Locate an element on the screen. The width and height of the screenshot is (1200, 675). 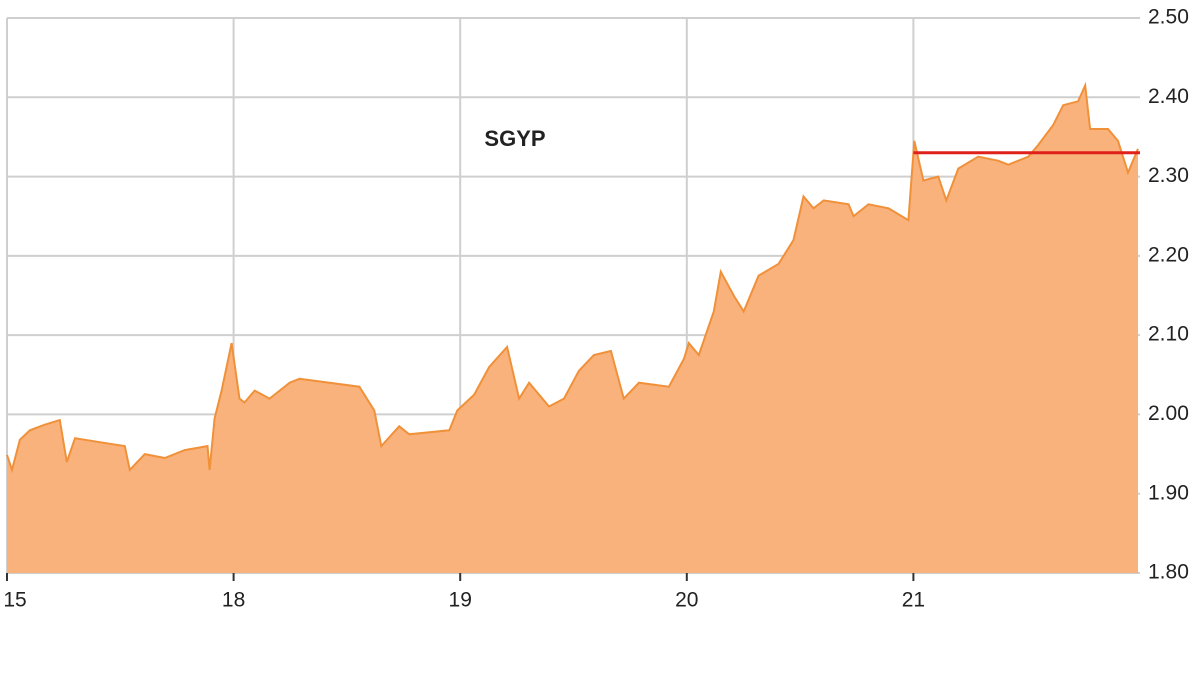
y-tick-label: 2.30 is located at coordinates (1168, 175).